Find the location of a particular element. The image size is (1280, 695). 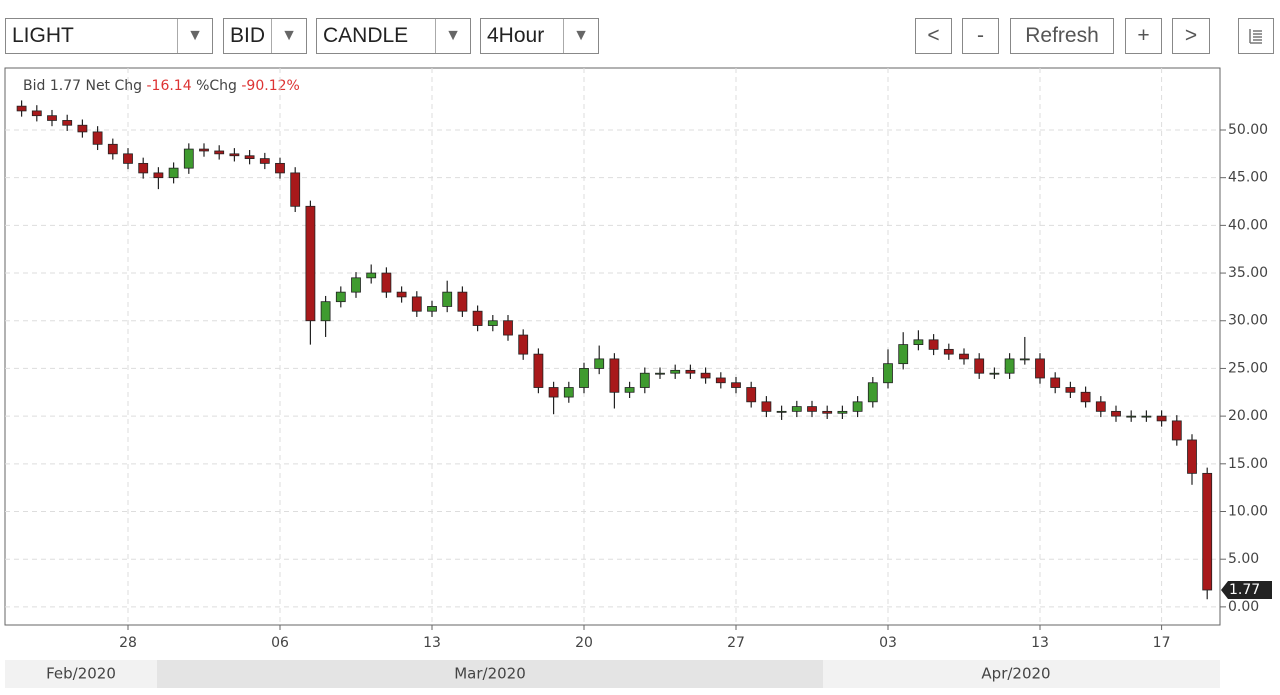

y-tick-label: 0.00 is located at coordinates (1243, 607).